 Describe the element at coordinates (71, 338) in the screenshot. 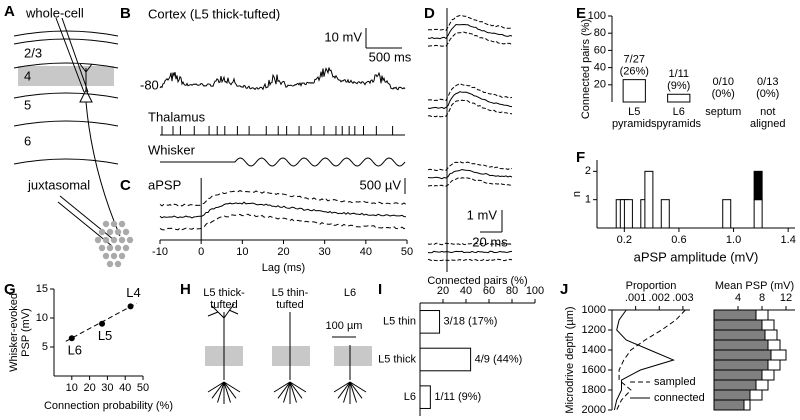

I see `point` at that location.